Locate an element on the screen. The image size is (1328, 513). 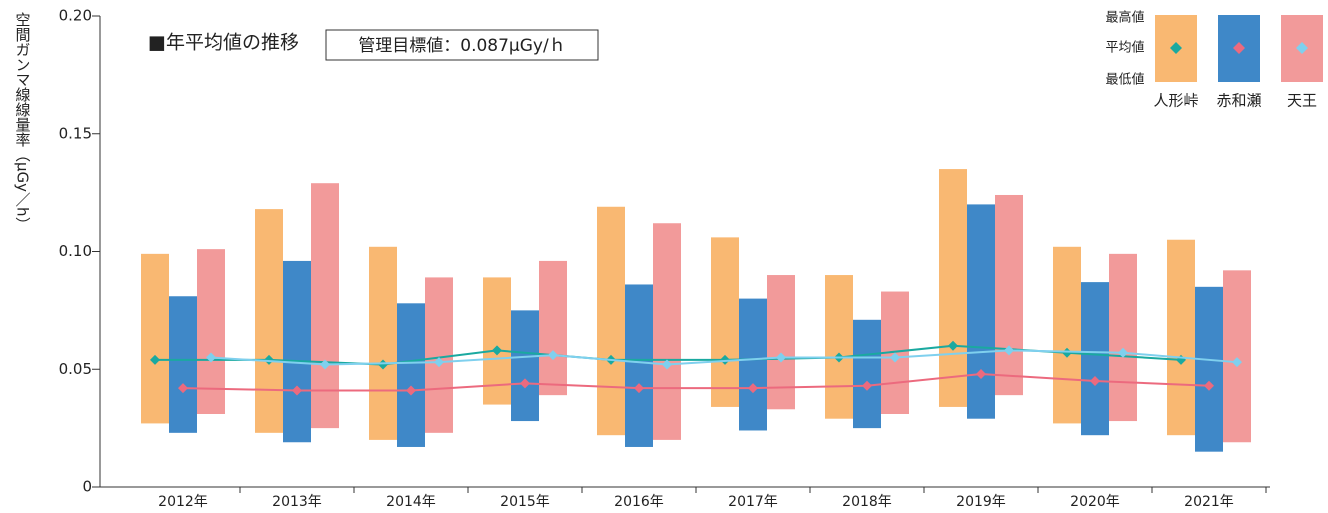
y-tick-label: 0 is located at coordinates (87, 487).